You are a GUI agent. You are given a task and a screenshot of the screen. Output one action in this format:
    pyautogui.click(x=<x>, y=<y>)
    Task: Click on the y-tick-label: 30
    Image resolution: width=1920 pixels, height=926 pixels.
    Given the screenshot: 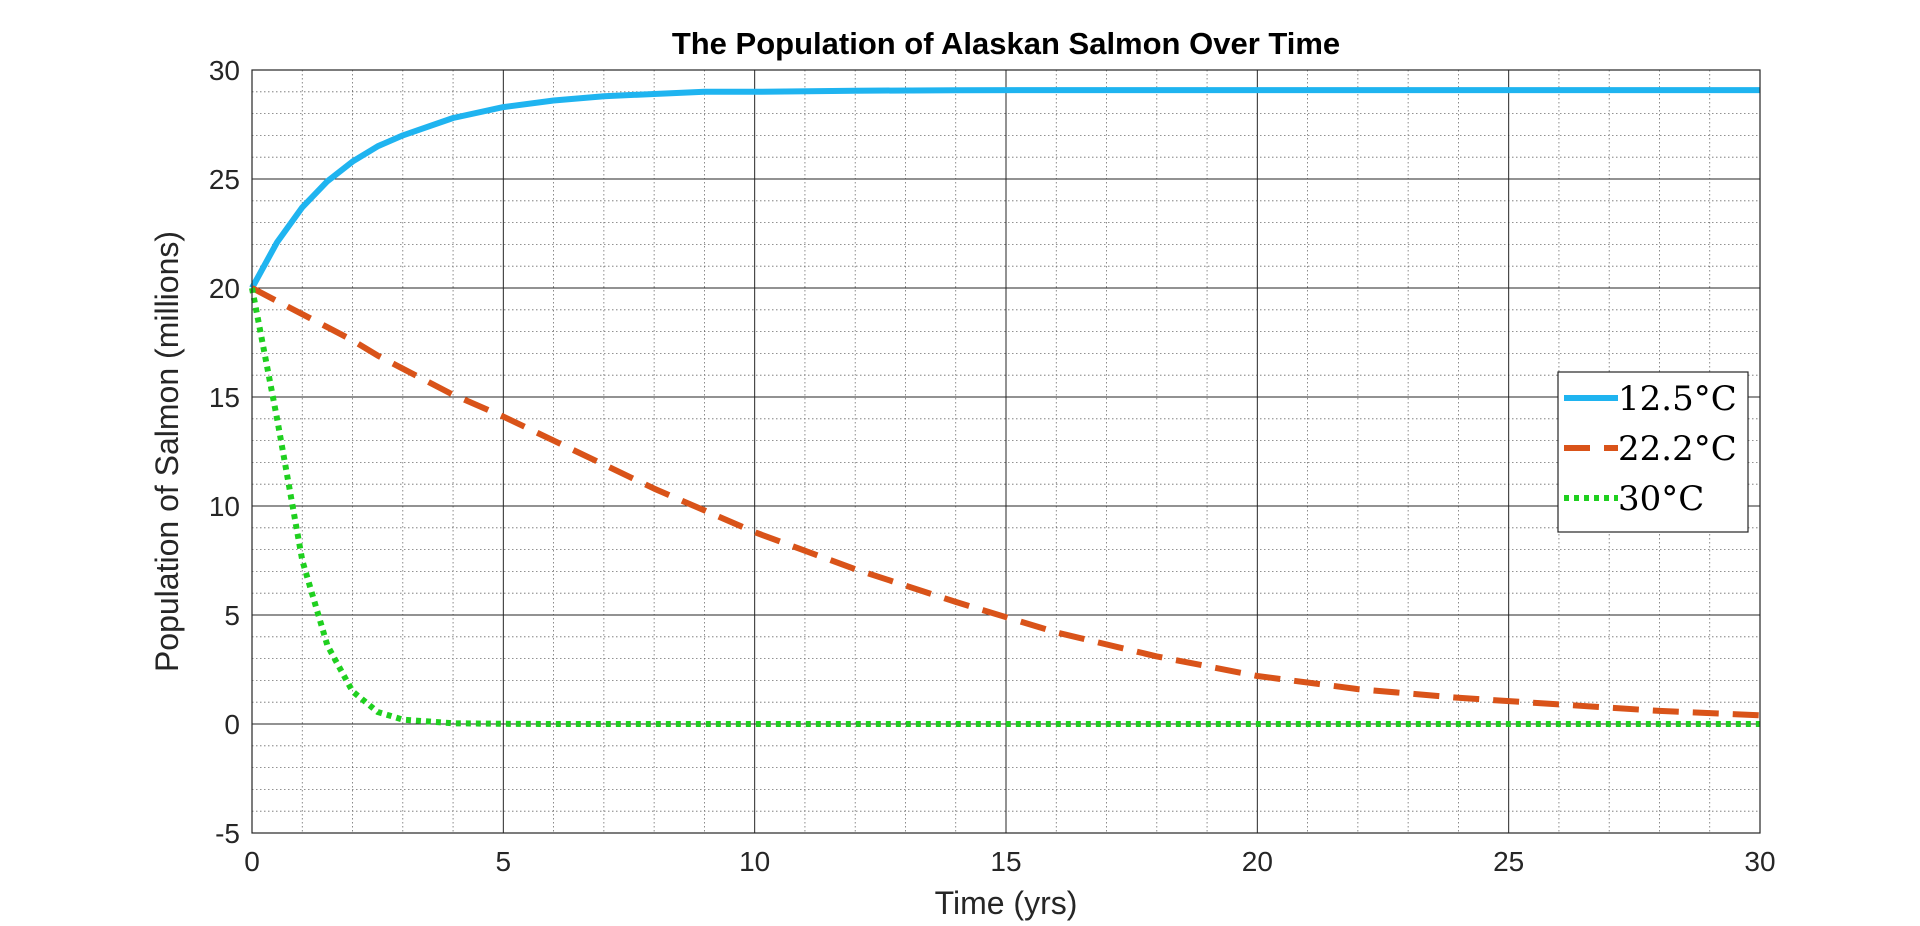 What is the action you would take?
    pyautogui.click(x=224, y=70)
    